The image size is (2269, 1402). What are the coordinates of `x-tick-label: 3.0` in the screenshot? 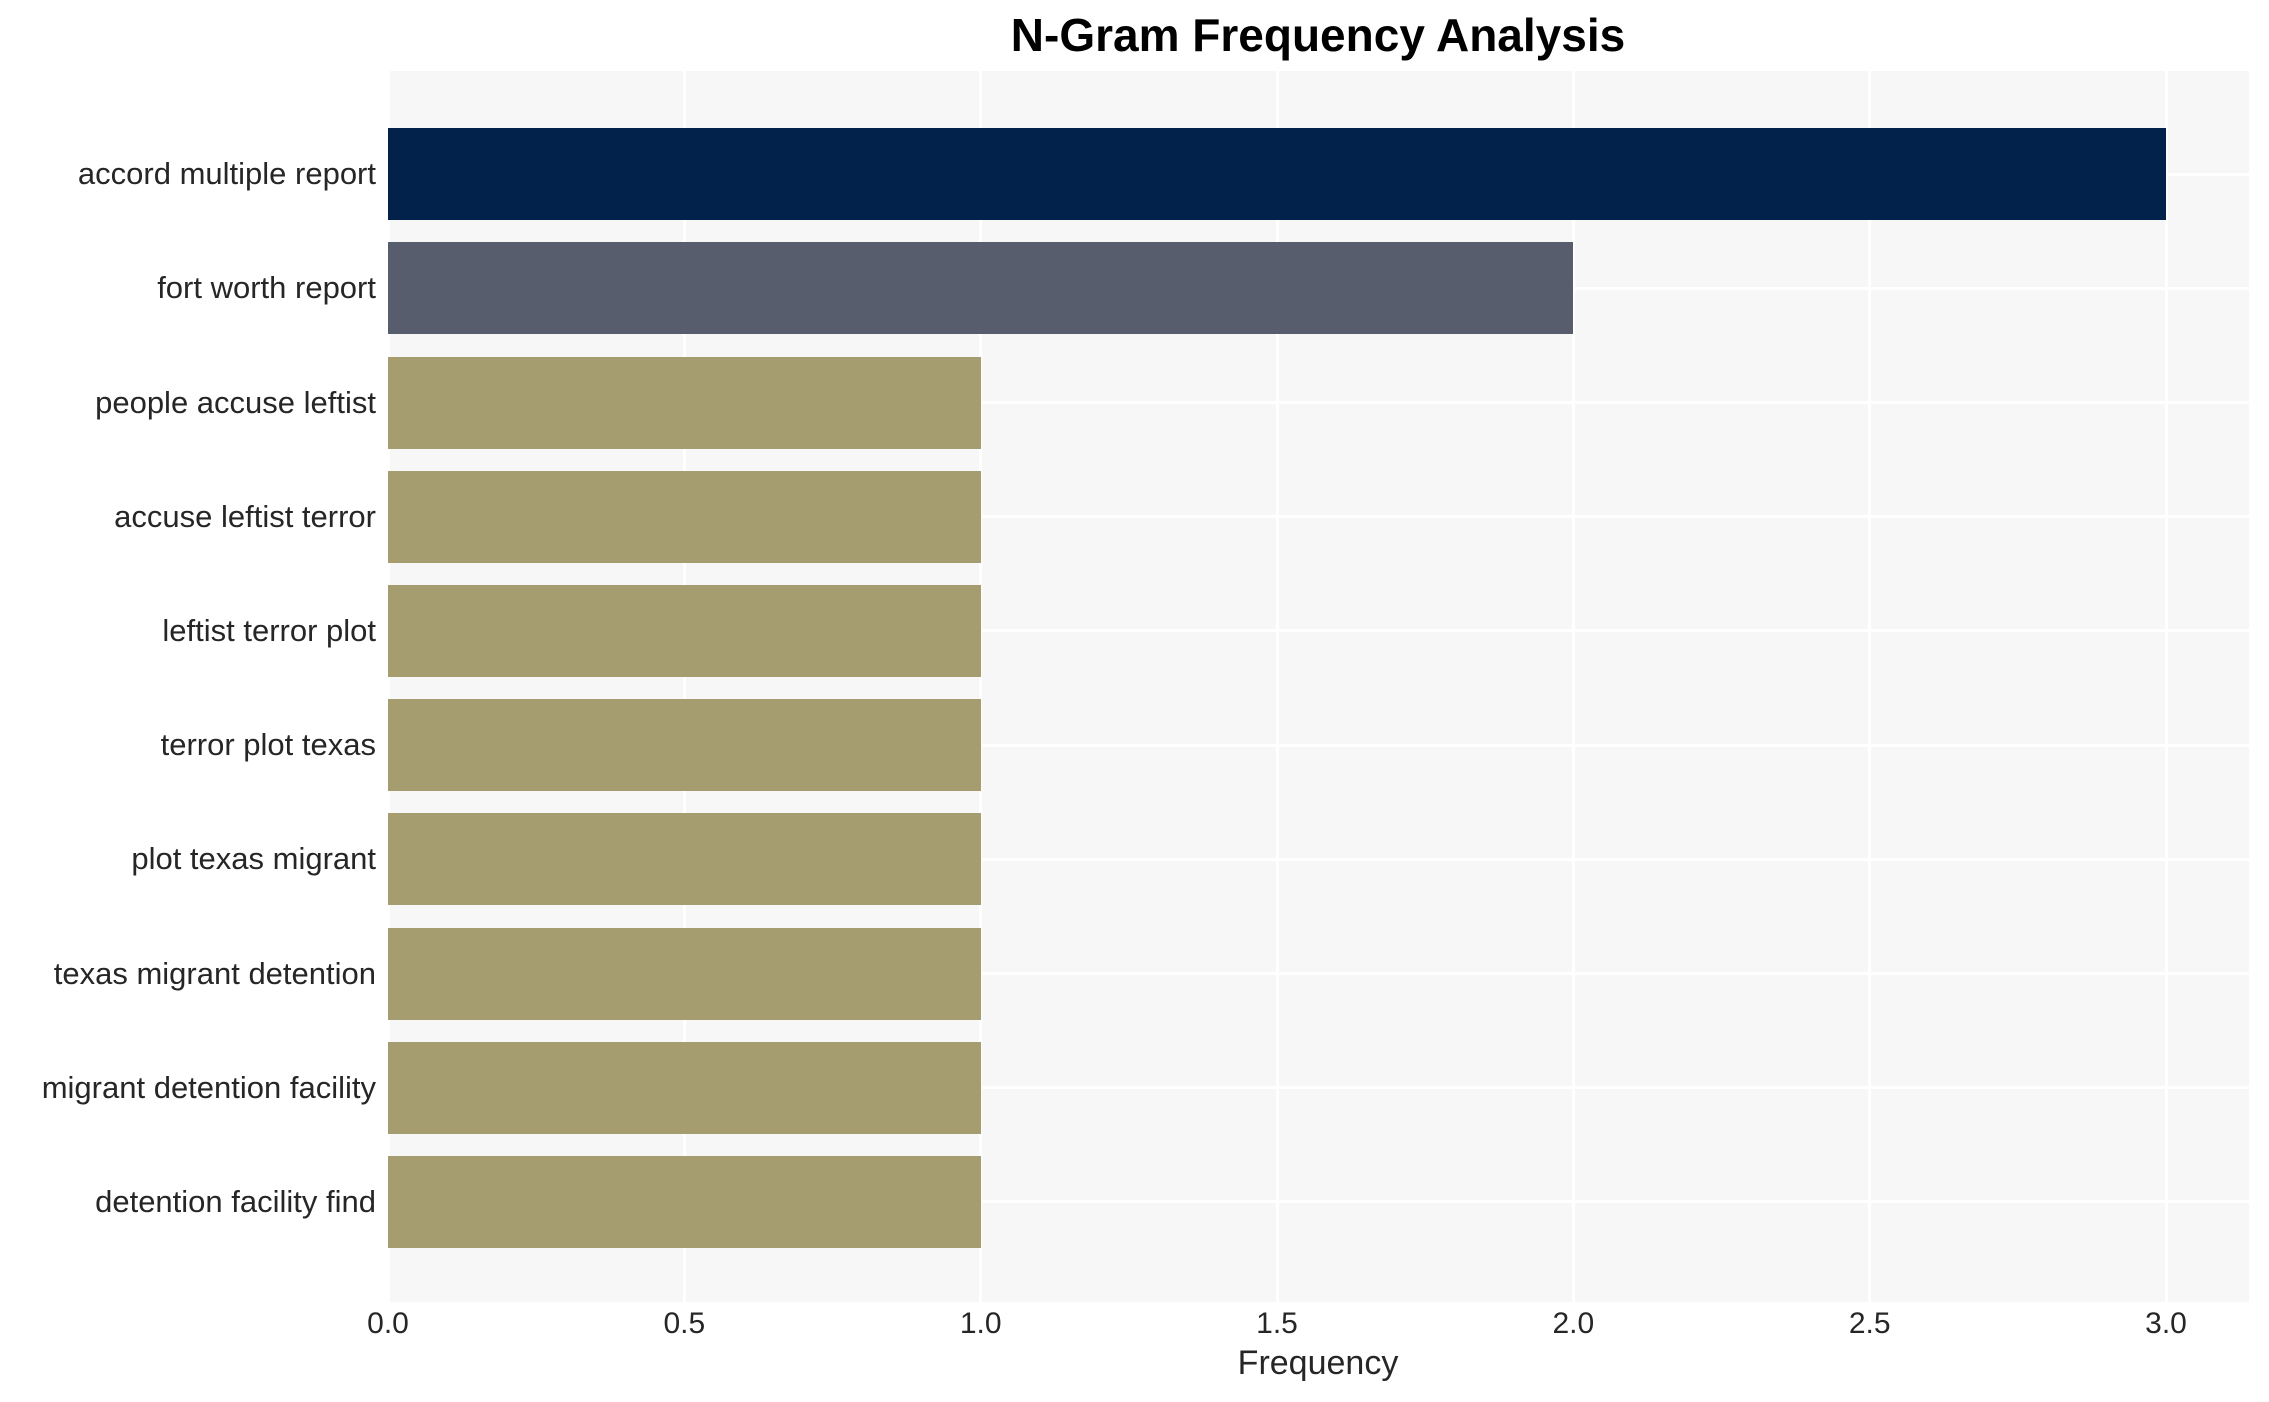 It's located at (2166, 1323).